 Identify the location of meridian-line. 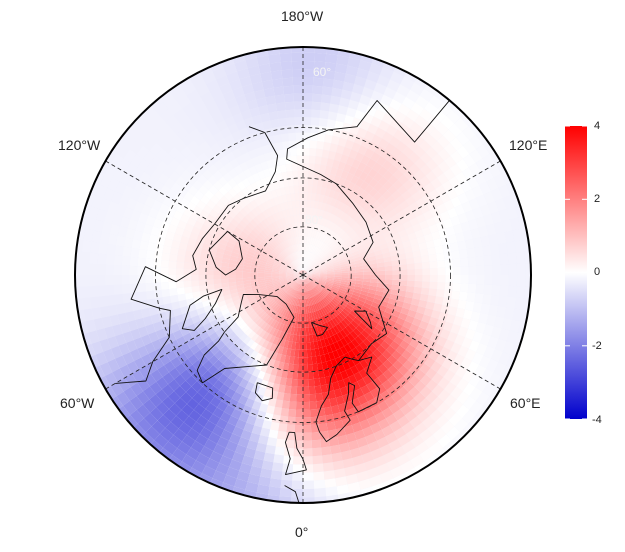
(192, 211).